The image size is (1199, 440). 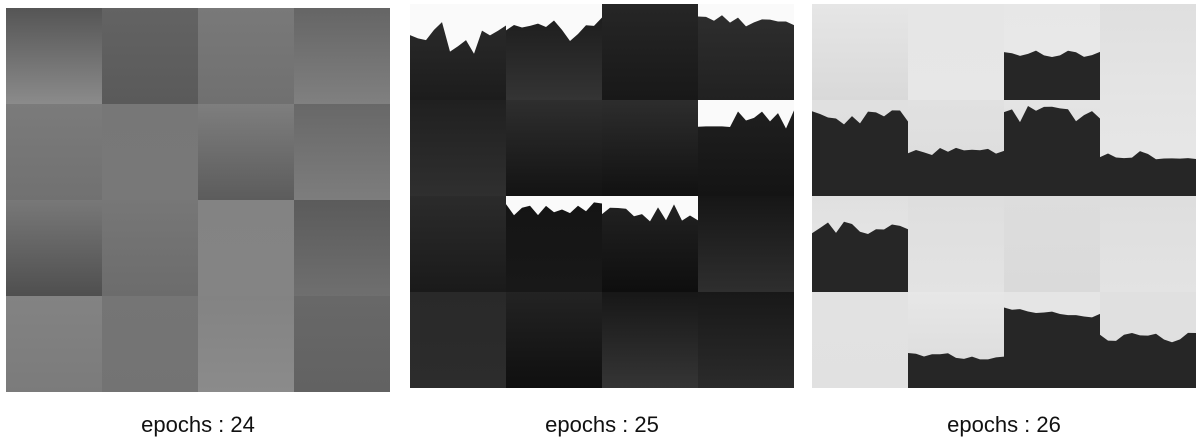 I want to click on caption: epochs : 26, so click(x=1004, y=424).